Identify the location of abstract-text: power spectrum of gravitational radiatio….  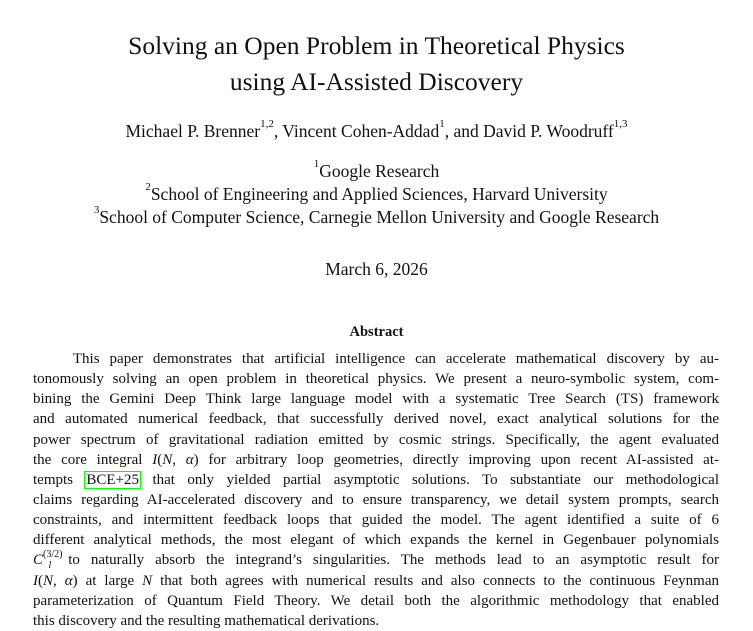
(376, 439).